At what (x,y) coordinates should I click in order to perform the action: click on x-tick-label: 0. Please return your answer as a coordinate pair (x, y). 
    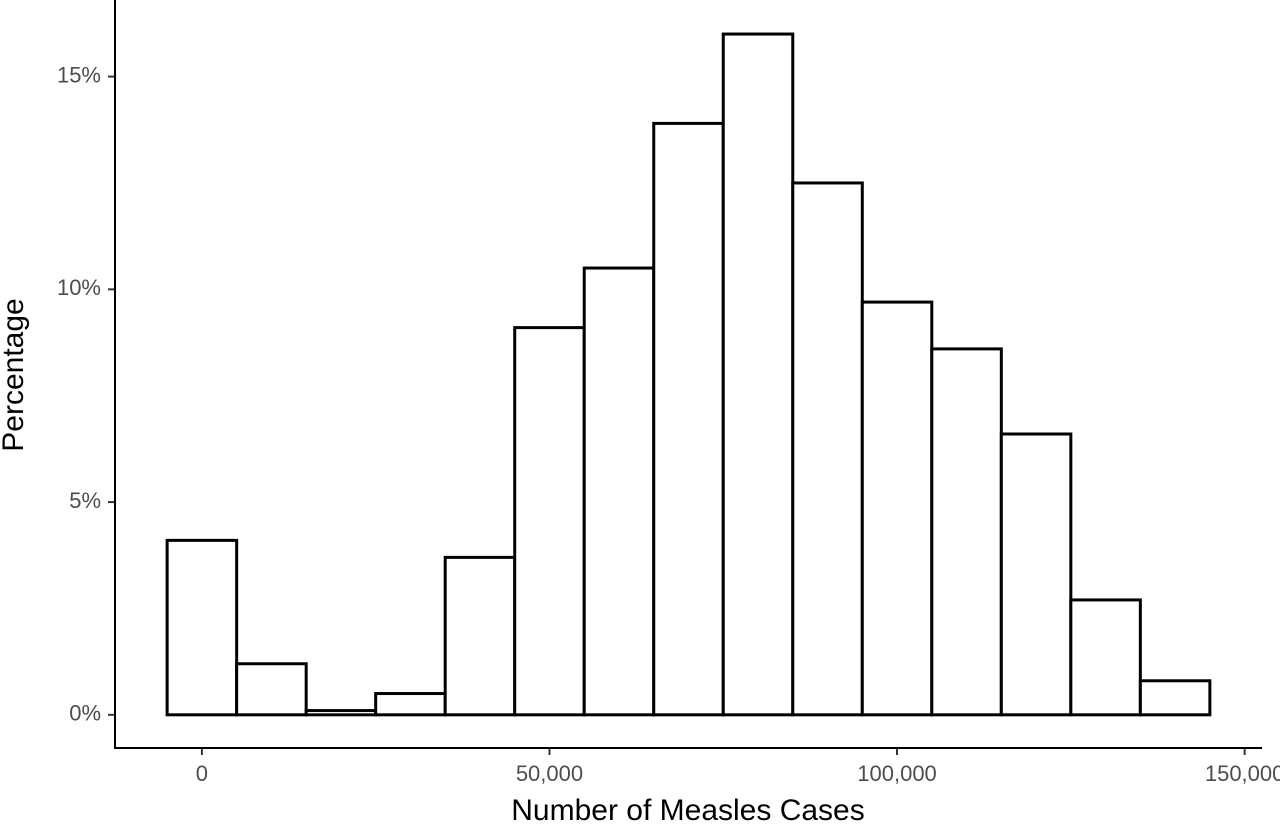
    Looking at the image, I should click on (202, 773).